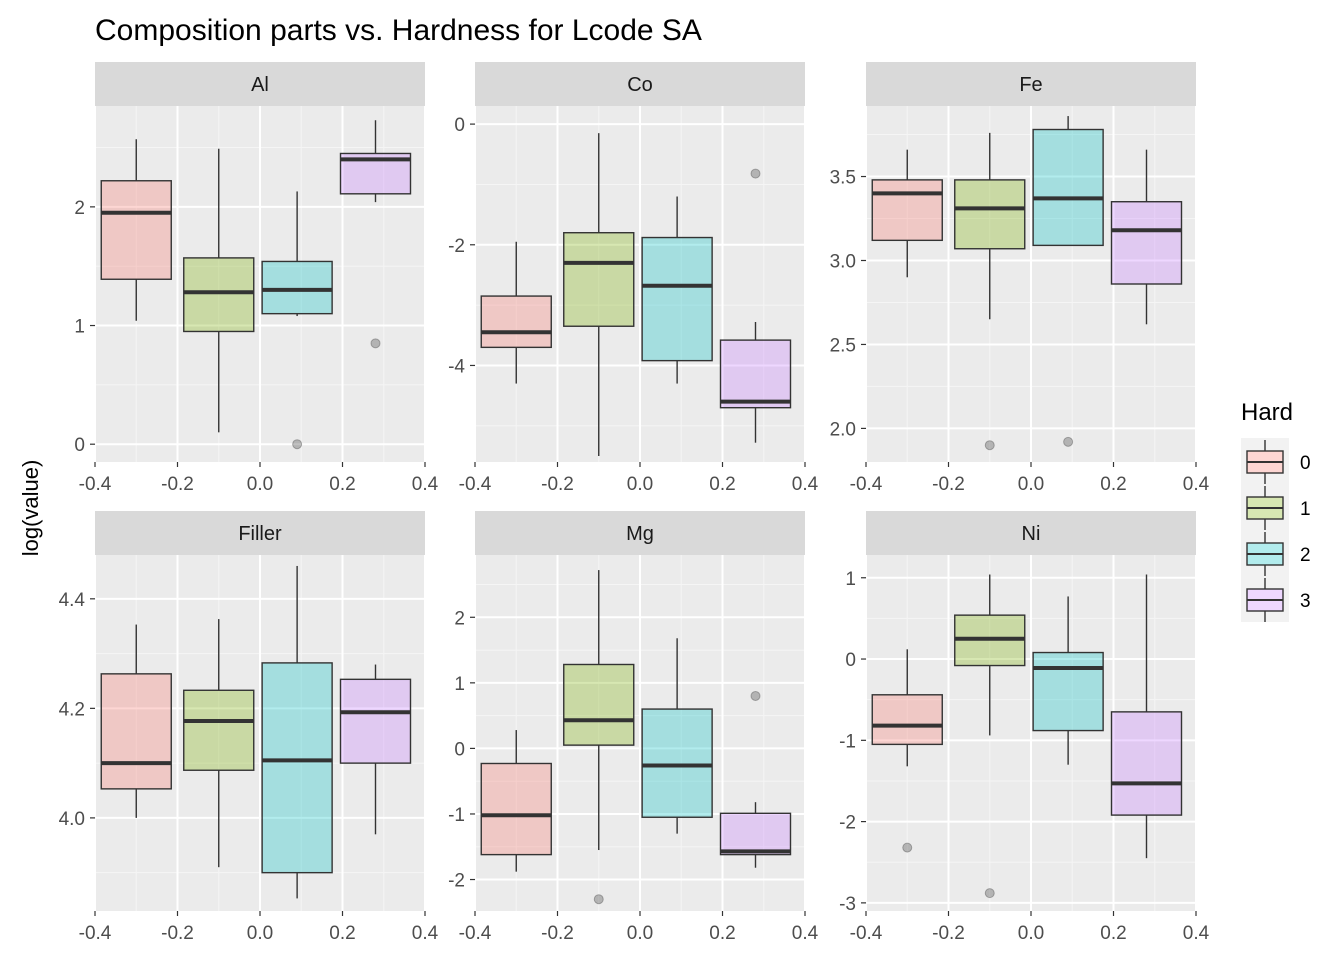 The width and height of the screenshot is (1344, 960). Describe the element at coordinates (1276, 510) in the screenshot. I see `legend: Hard 0 1 2 3` at that location.